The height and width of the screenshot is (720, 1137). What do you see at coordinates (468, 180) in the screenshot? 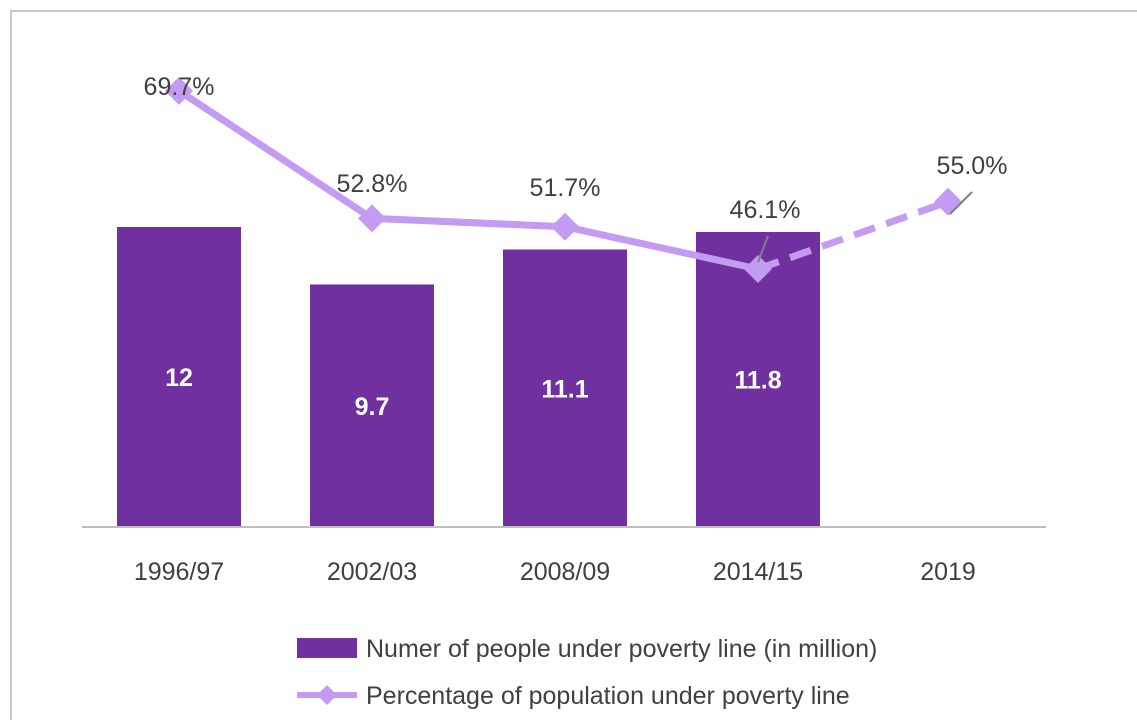
I see `line-series-solid` at bounding box center [468, 180].